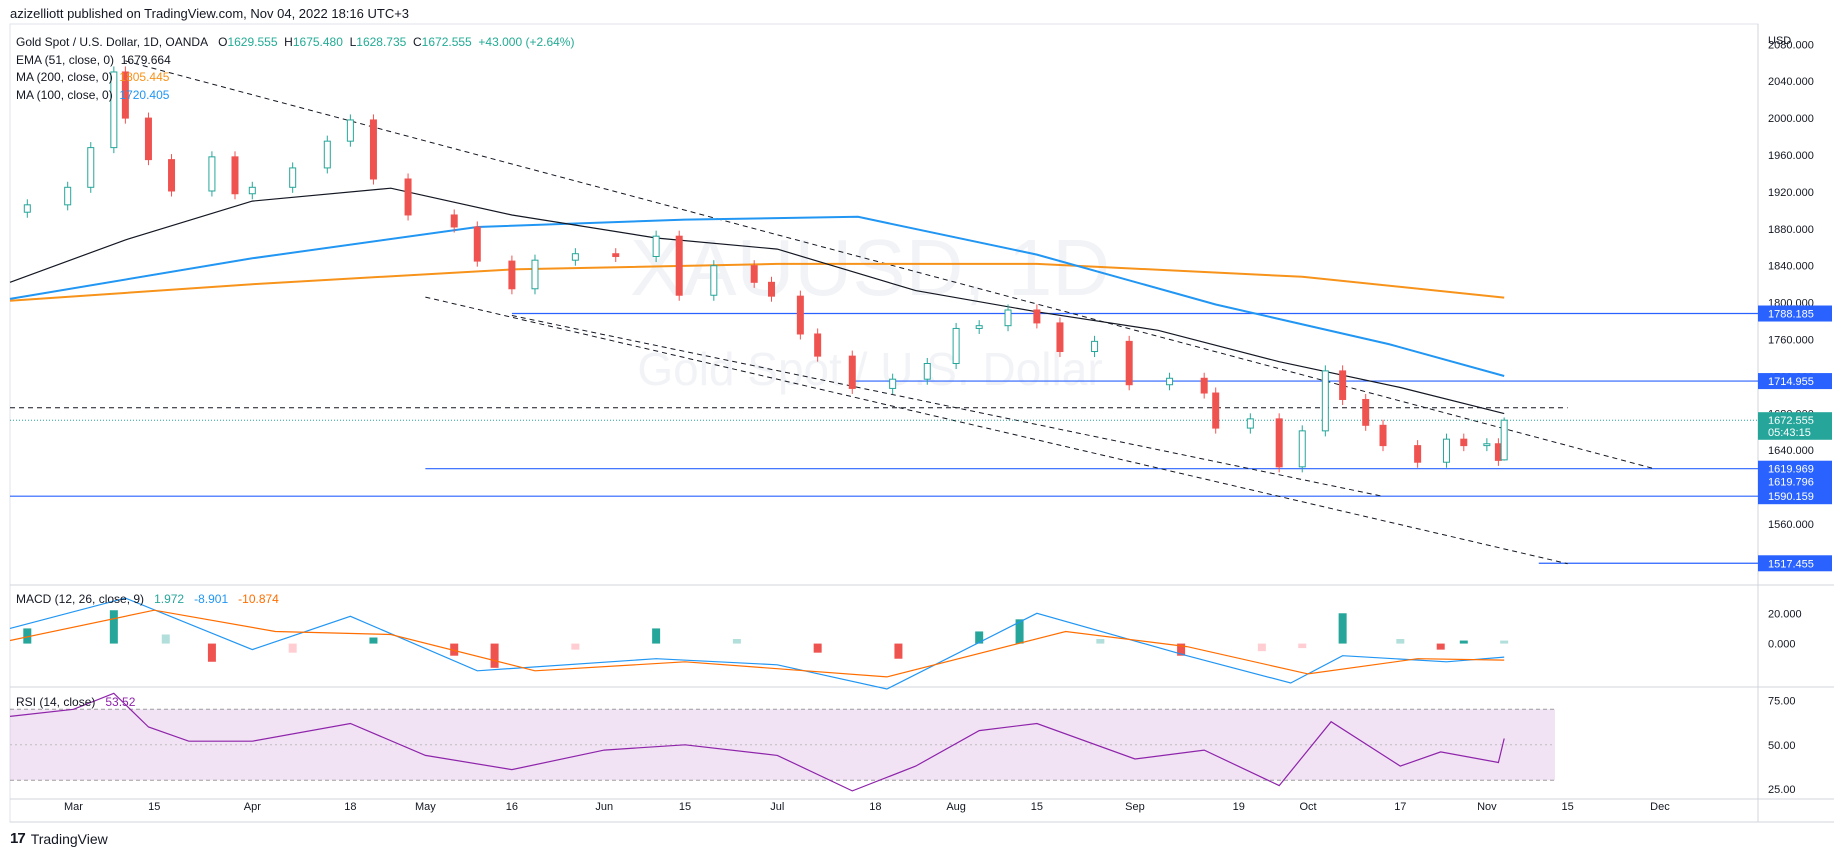 Image resolution: width=1834 pixels, height=857 pixels. Describe the element at coordinates (1791, 82) in the screenshot. I see `price-tick-label: 2040.000` at that location.